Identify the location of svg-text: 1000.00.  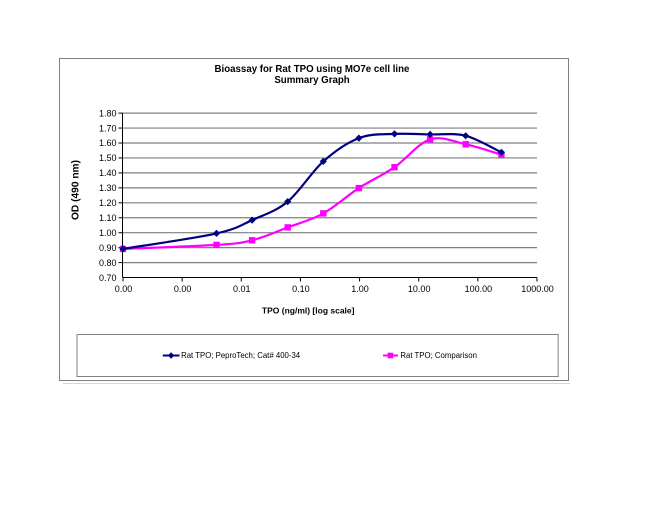
(537, 289).